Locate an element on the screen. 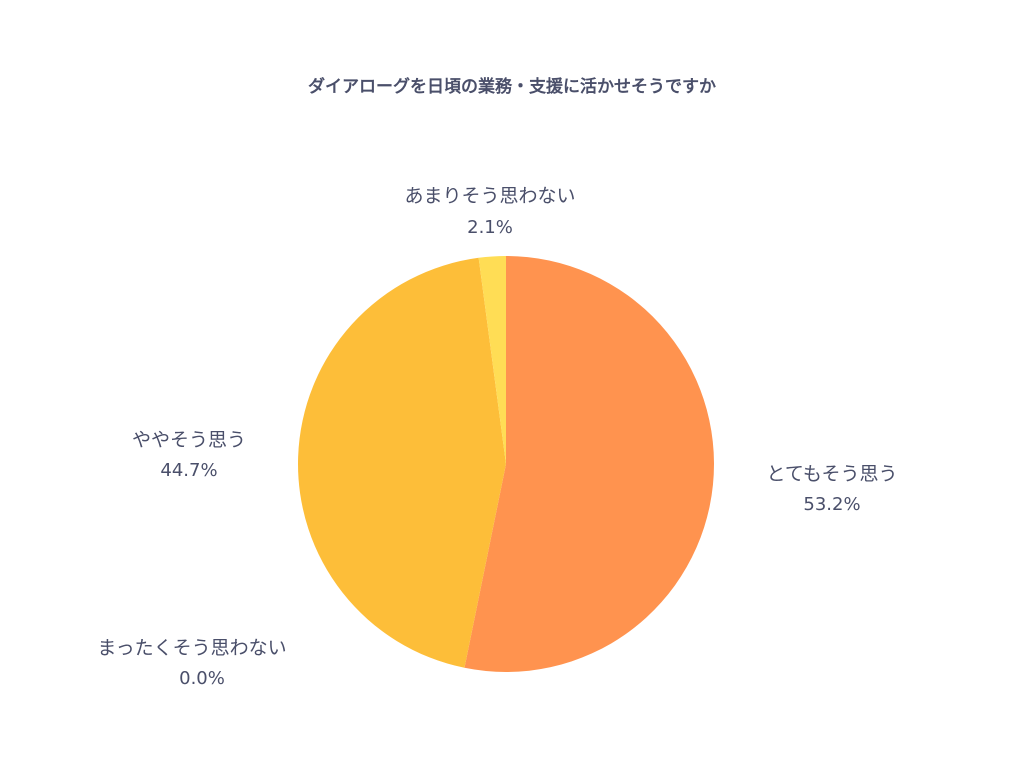 The image size is (1024, 768). slice-value-totemo: 53.2% is located at coordinates (831, 504).